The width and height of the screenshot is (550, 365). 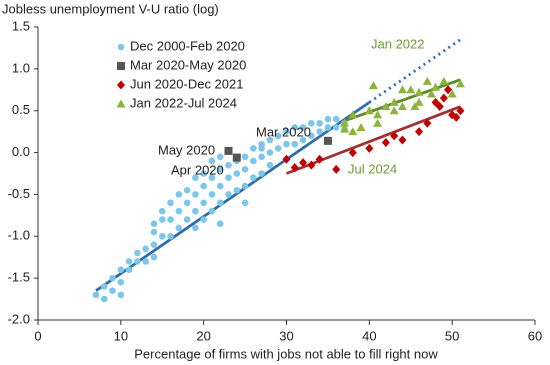 What do you see at coordinates (286, 335) in the screenshot?
I see `x-tick-label: 30` at bounding box center [286, 335].